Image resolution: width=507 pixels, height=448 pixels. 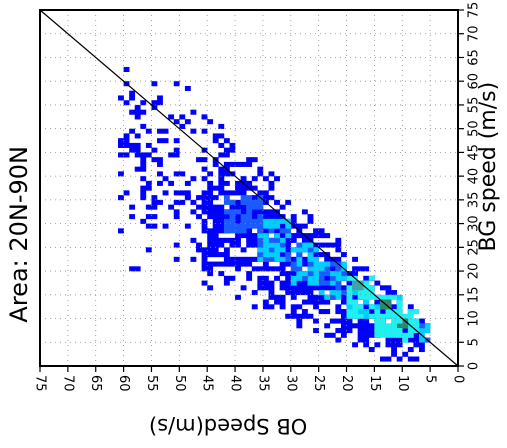 I want to click on x-tick-label: 65, so click(x=95, y=383).